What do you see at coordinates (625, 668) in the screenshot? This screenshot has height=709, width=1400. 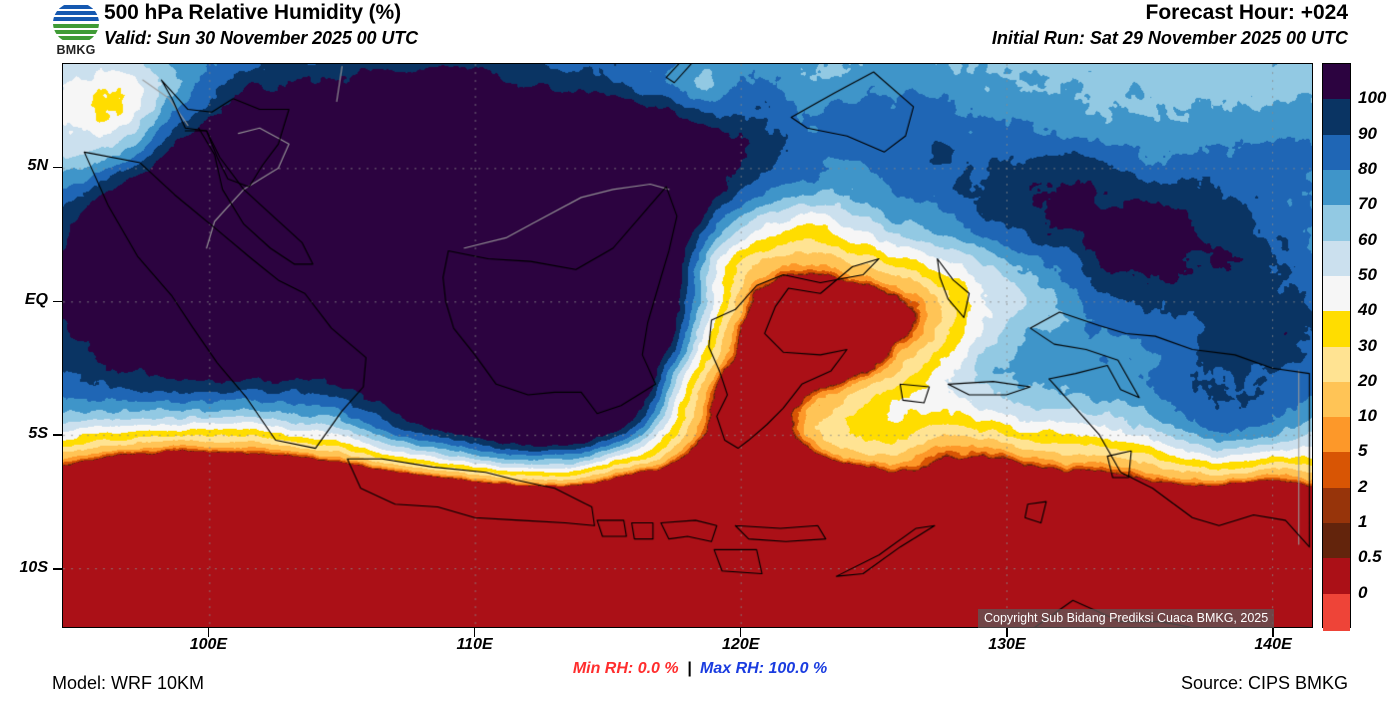 I see `min-rh-value: Min RH: 0.0 %` at bounding box center [625, 668].